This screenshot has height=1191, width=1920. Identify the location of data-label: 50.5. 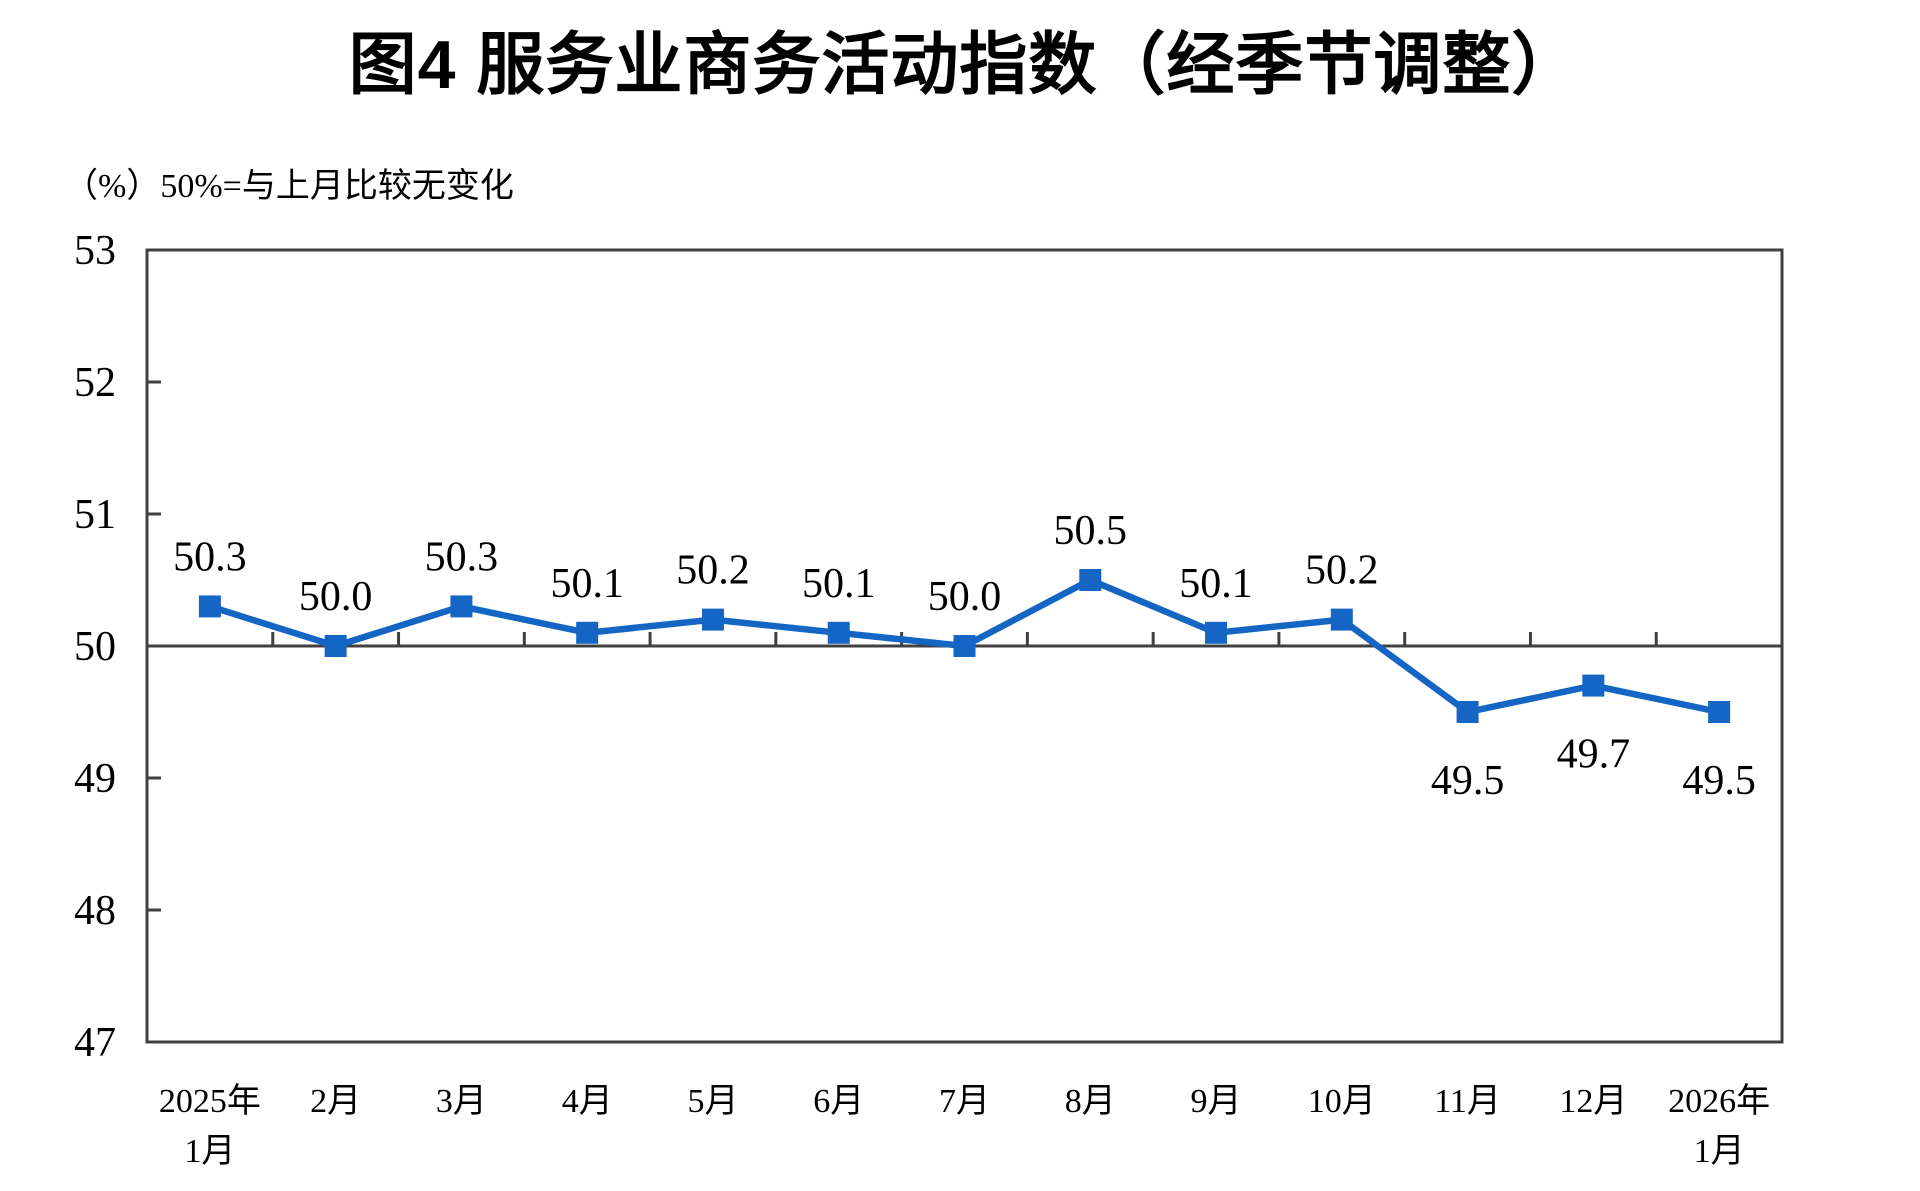
(1091, 531).